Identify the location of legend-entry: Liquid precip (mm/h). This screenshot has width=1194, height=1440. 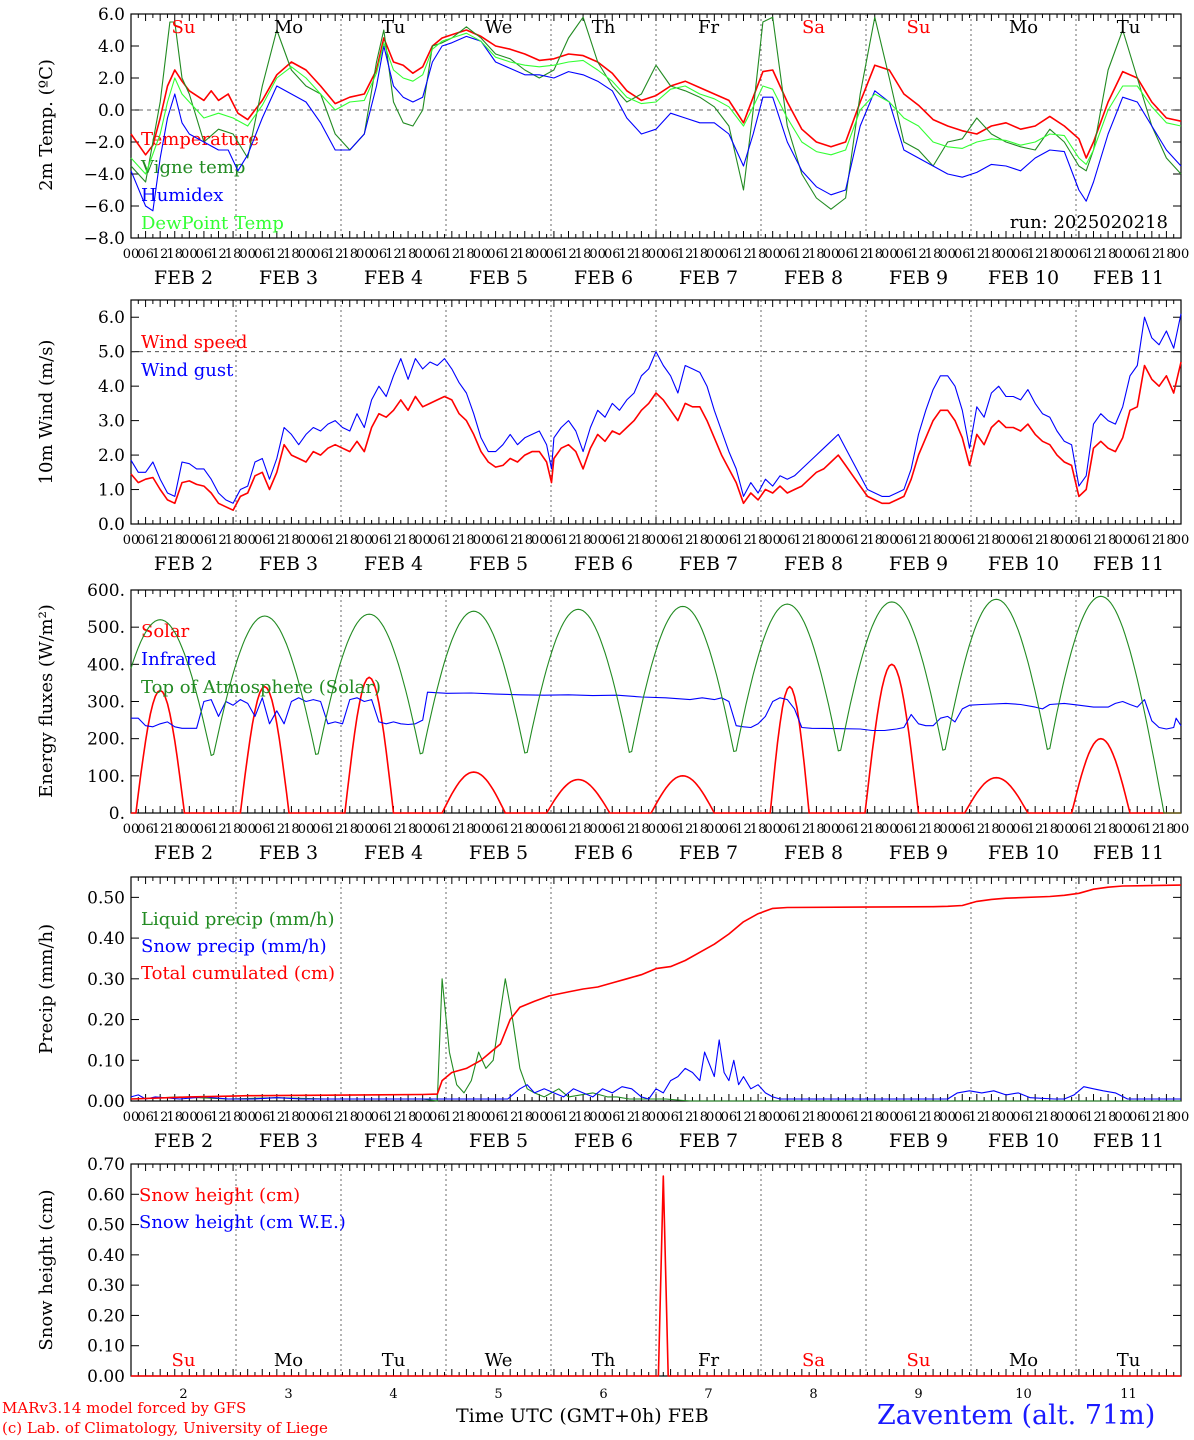
(238, 919).